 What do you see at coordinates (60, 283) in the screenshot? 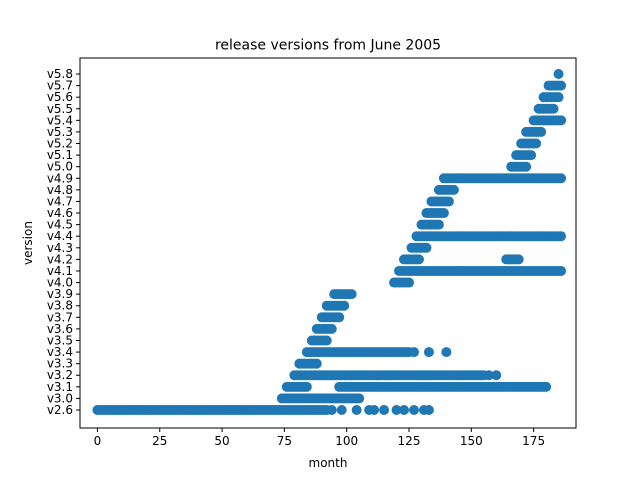
I see `y-tick-label: v4.0` at bounding box center [60, 283].